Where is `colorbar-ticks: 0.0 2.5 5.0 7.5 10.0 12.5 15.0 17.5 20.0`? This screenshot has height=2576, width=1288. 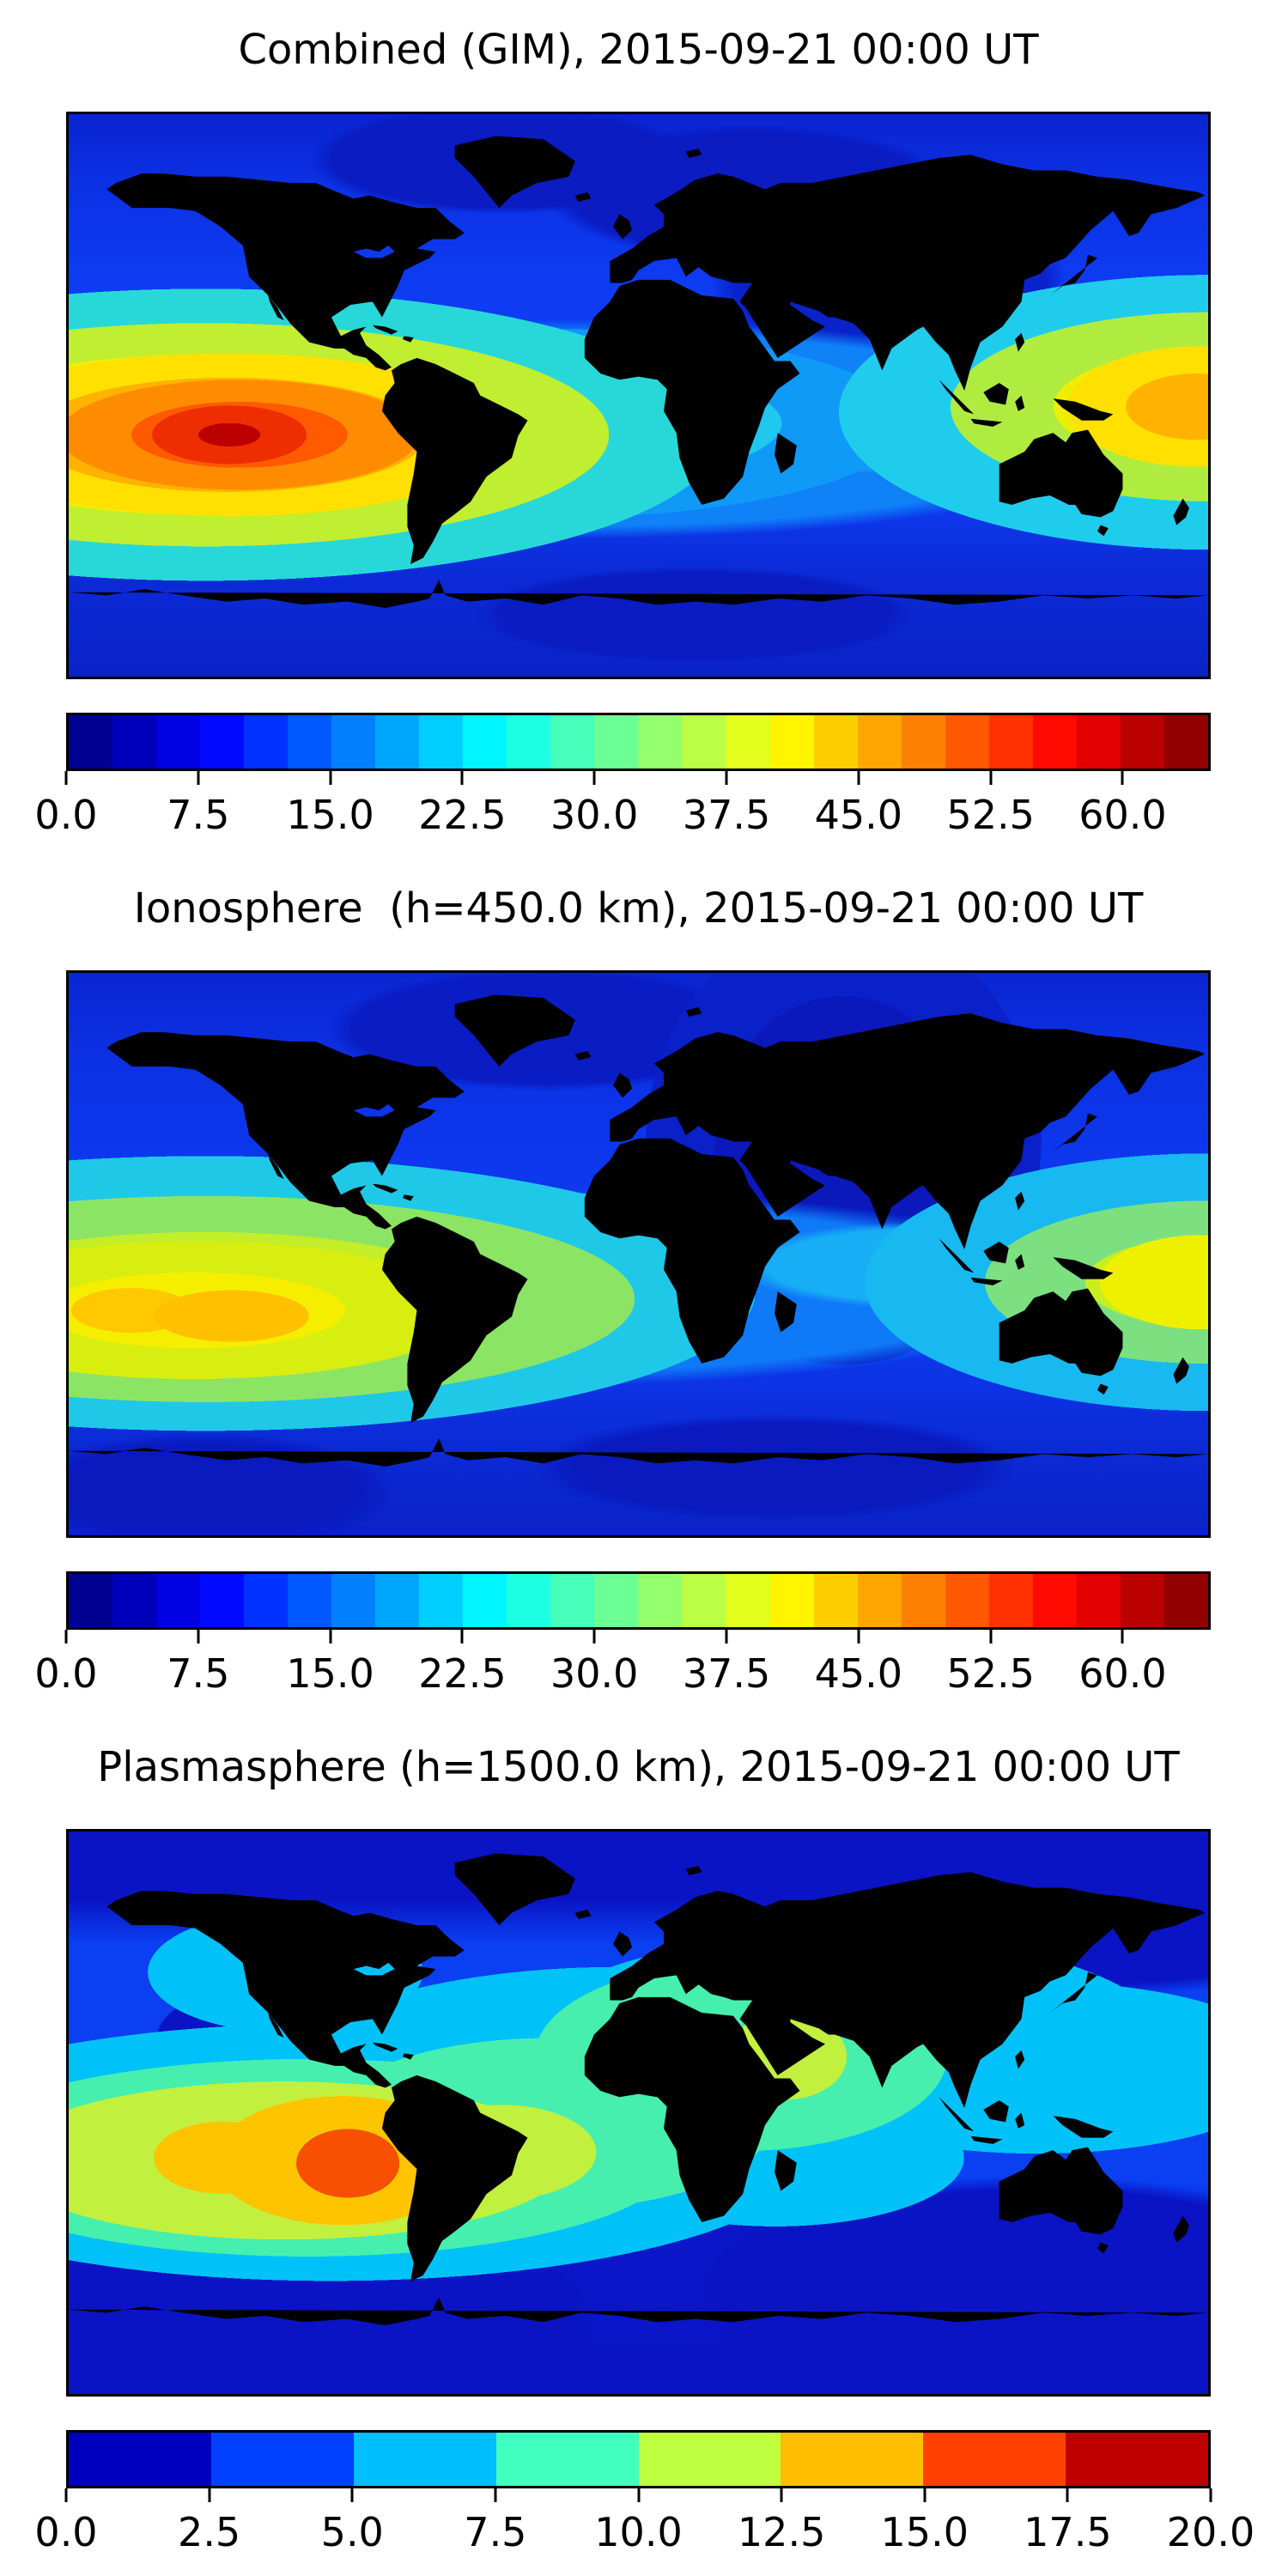 colorbar-ticks: 0.0 2.5 5.0 7.5 10.0 12.5 15.0 17.5 20.0 is located at coordinates (644, 2531).